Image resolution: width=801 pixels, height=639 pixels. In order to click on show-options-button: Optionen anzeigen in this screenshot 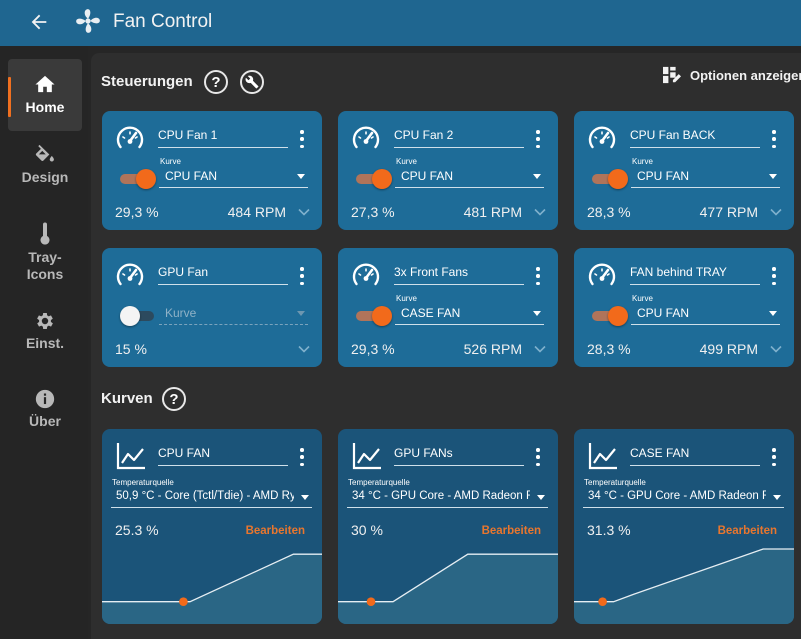, I will do `click(731, 75)`.